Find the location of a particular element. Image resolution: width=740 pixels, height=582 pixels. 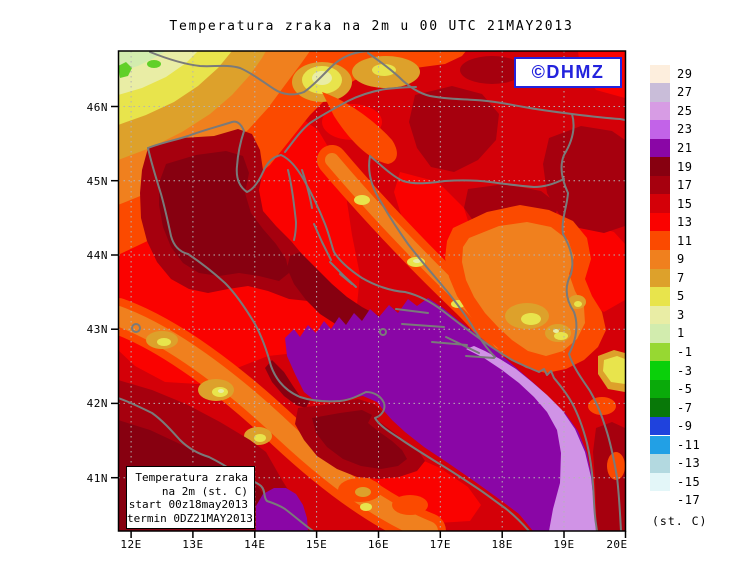

legend-line-2: na 2m (st. C) is located at coordinates (204, 491).